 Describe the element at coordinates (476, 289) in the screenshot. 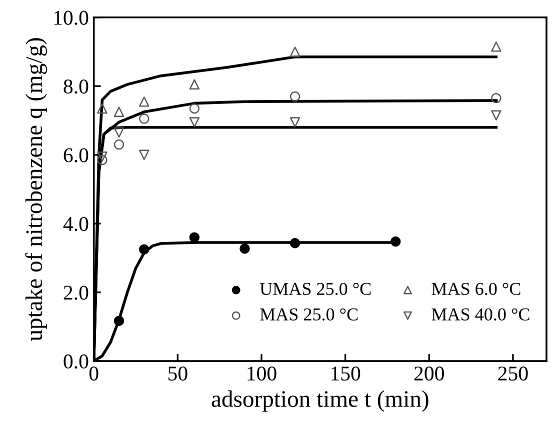

I see `legend-label: MAS 6.0 °C` at that location.